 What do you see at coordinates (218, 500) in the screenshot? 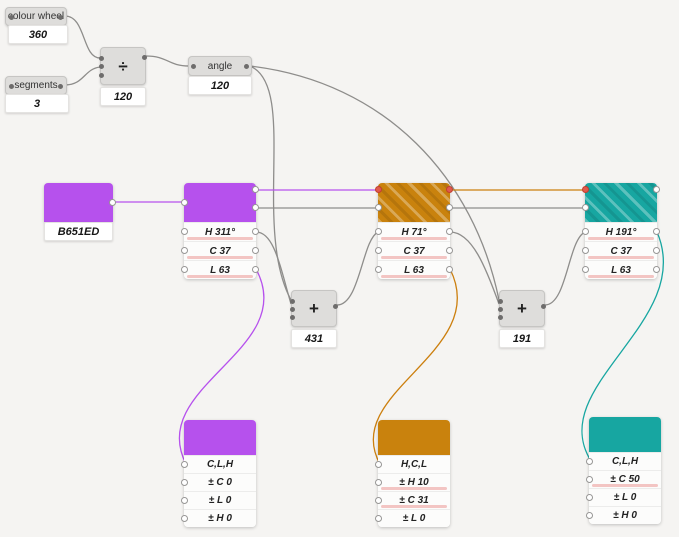
I see `purple-adjust-row-2: ± L 0` at bounding box center [218, 500].